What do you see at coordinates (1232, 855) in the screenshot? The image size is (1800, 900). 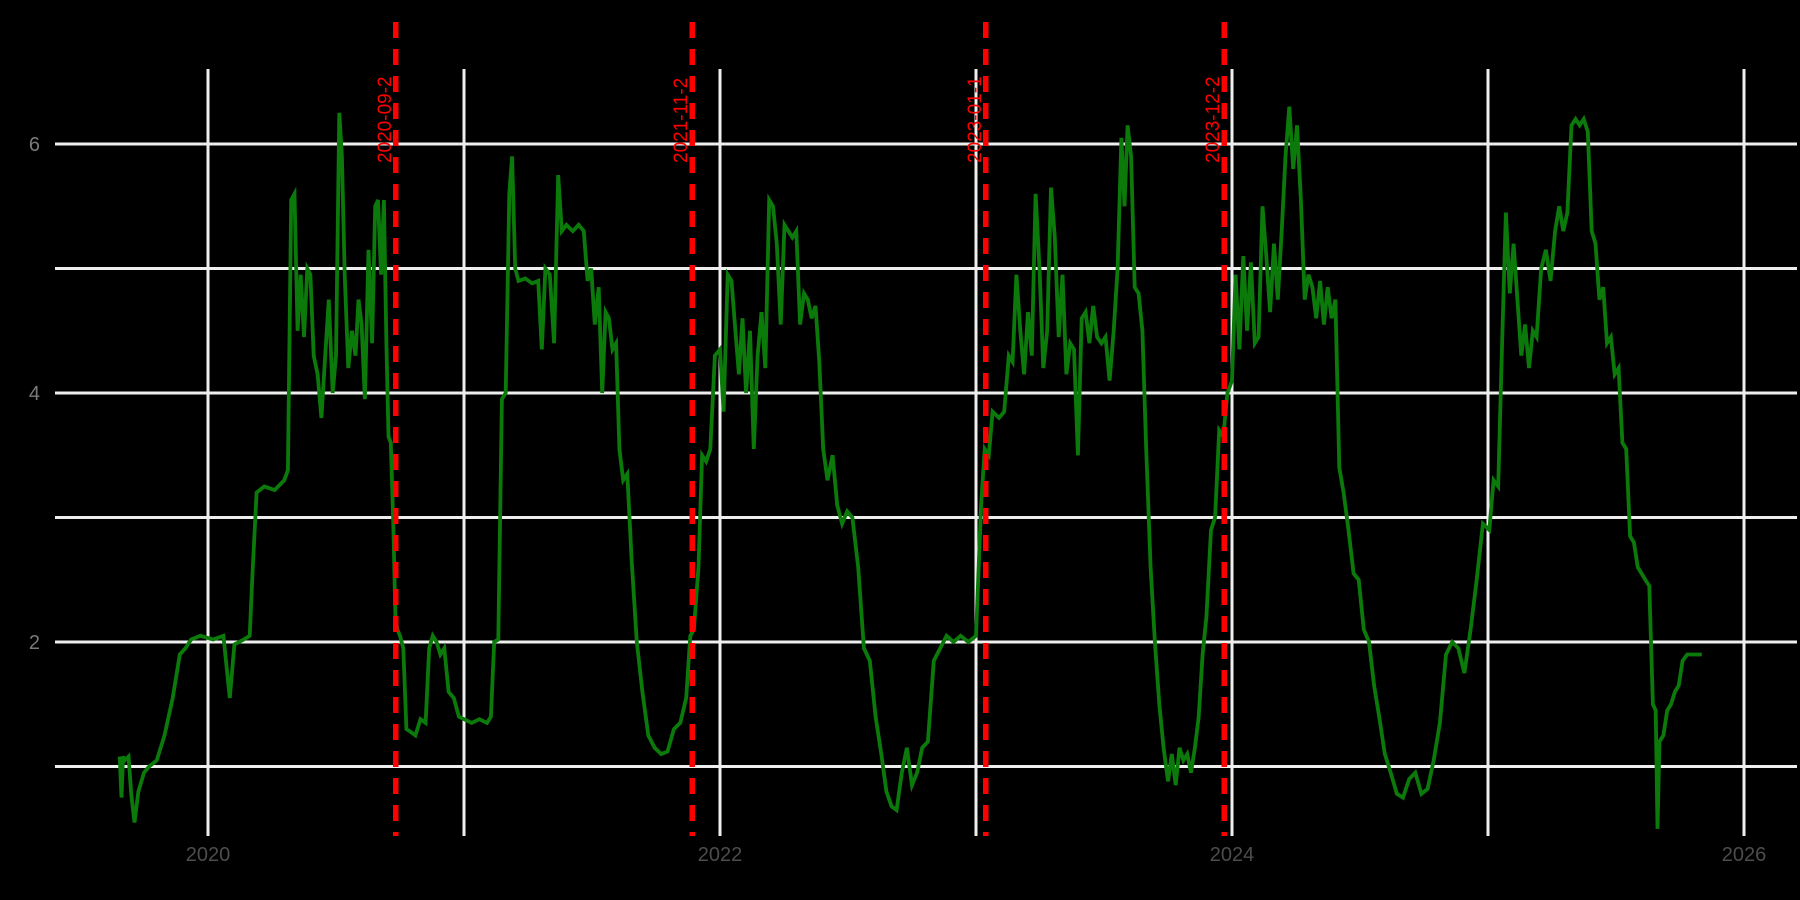 I see `x-tick-label: 2024` at bounding box center [1232, 855].